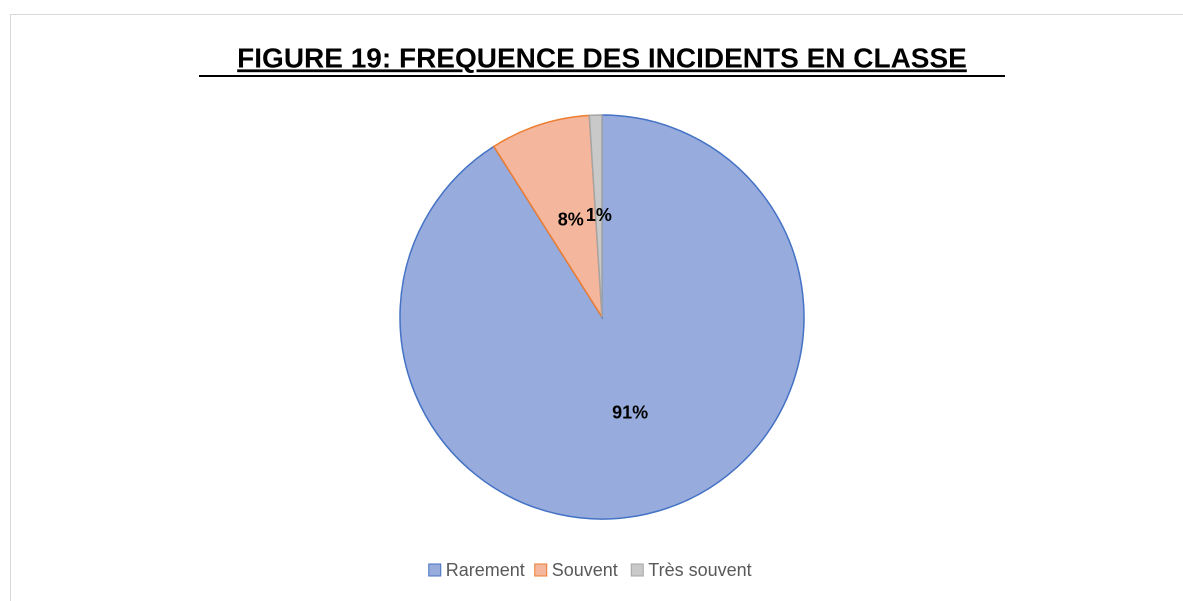 The height and width of the screenshot is (601, 1183). What do you see at coordinates (630, 413) in the screenshot?
I see `data-label: 91%` at bounding box center [630, 413].